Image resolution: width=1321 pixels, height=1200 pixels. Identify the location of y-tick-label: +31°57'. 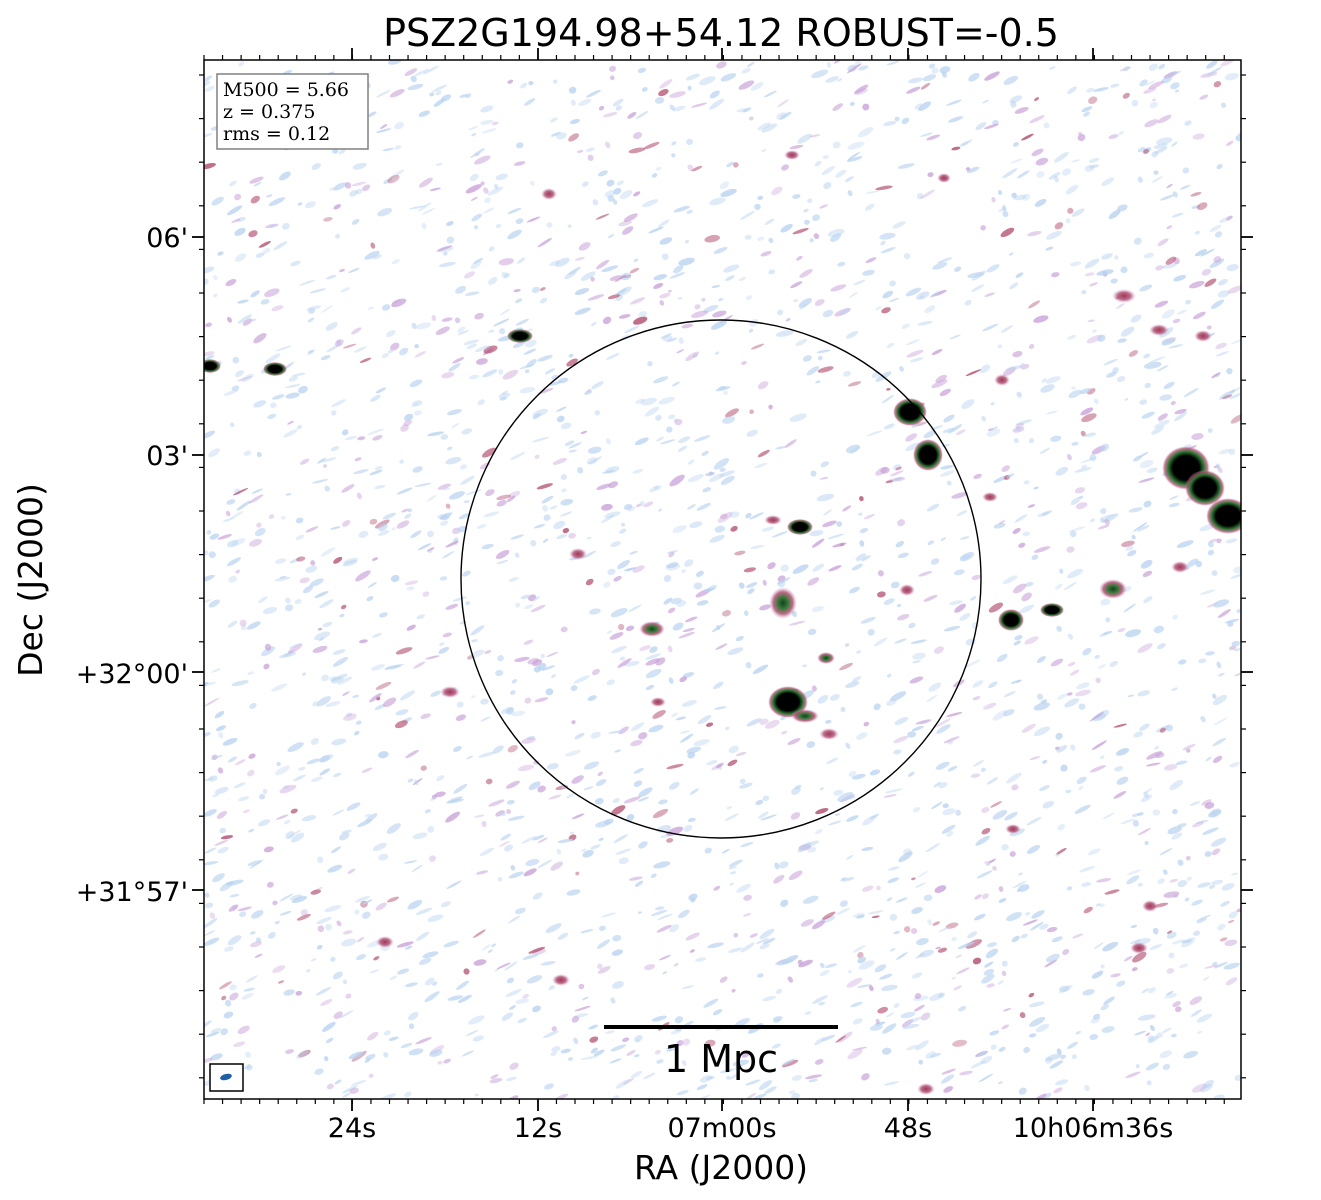
(132, 892).